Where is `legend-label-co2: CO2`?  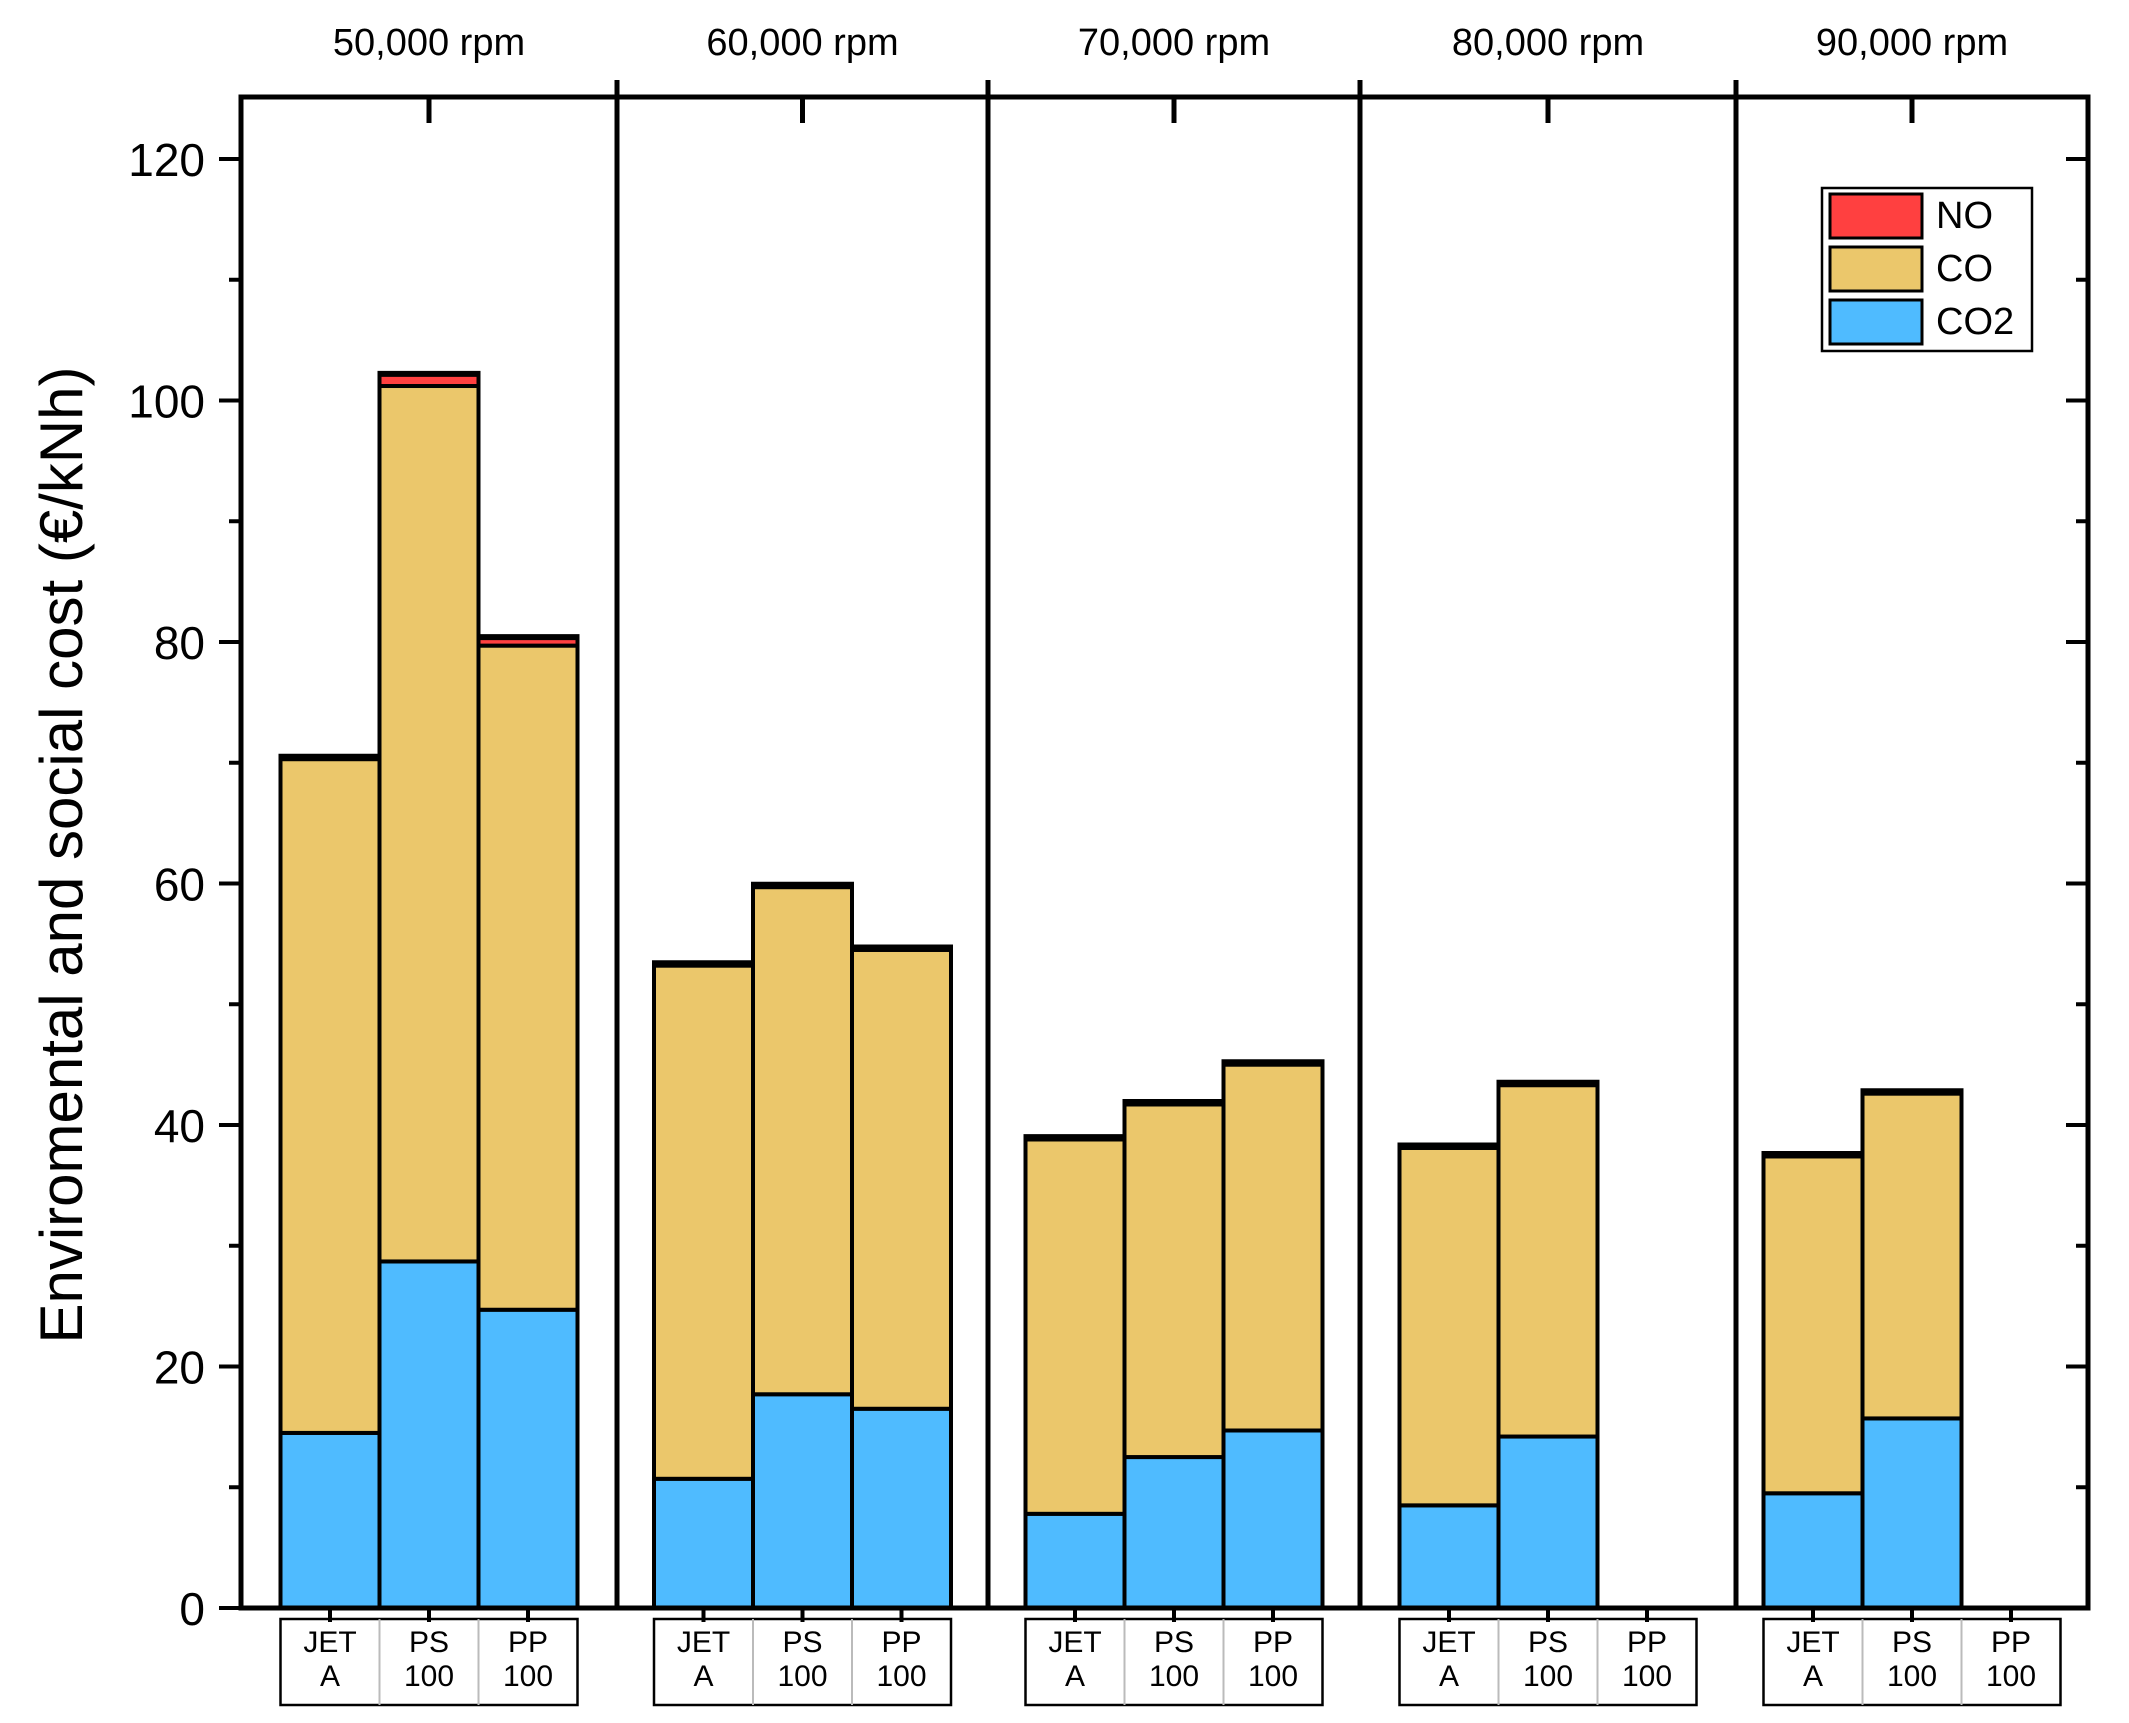
legend-label-co2: CO2 is located at coordinates (1975, 322).